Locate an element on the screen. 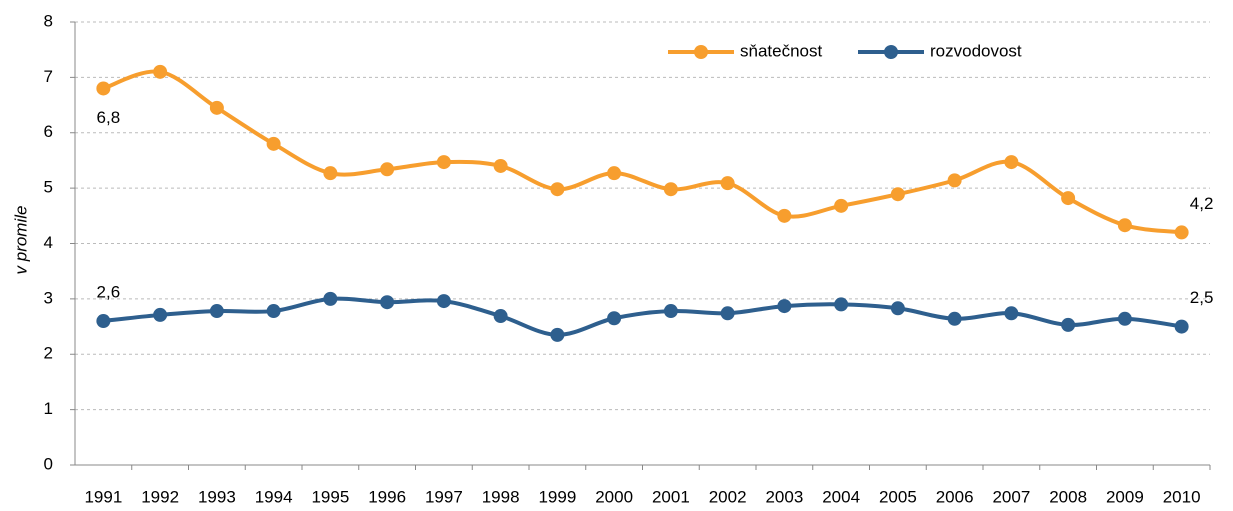  x-tick-label: 2006 is located at coordinates (955, 496).